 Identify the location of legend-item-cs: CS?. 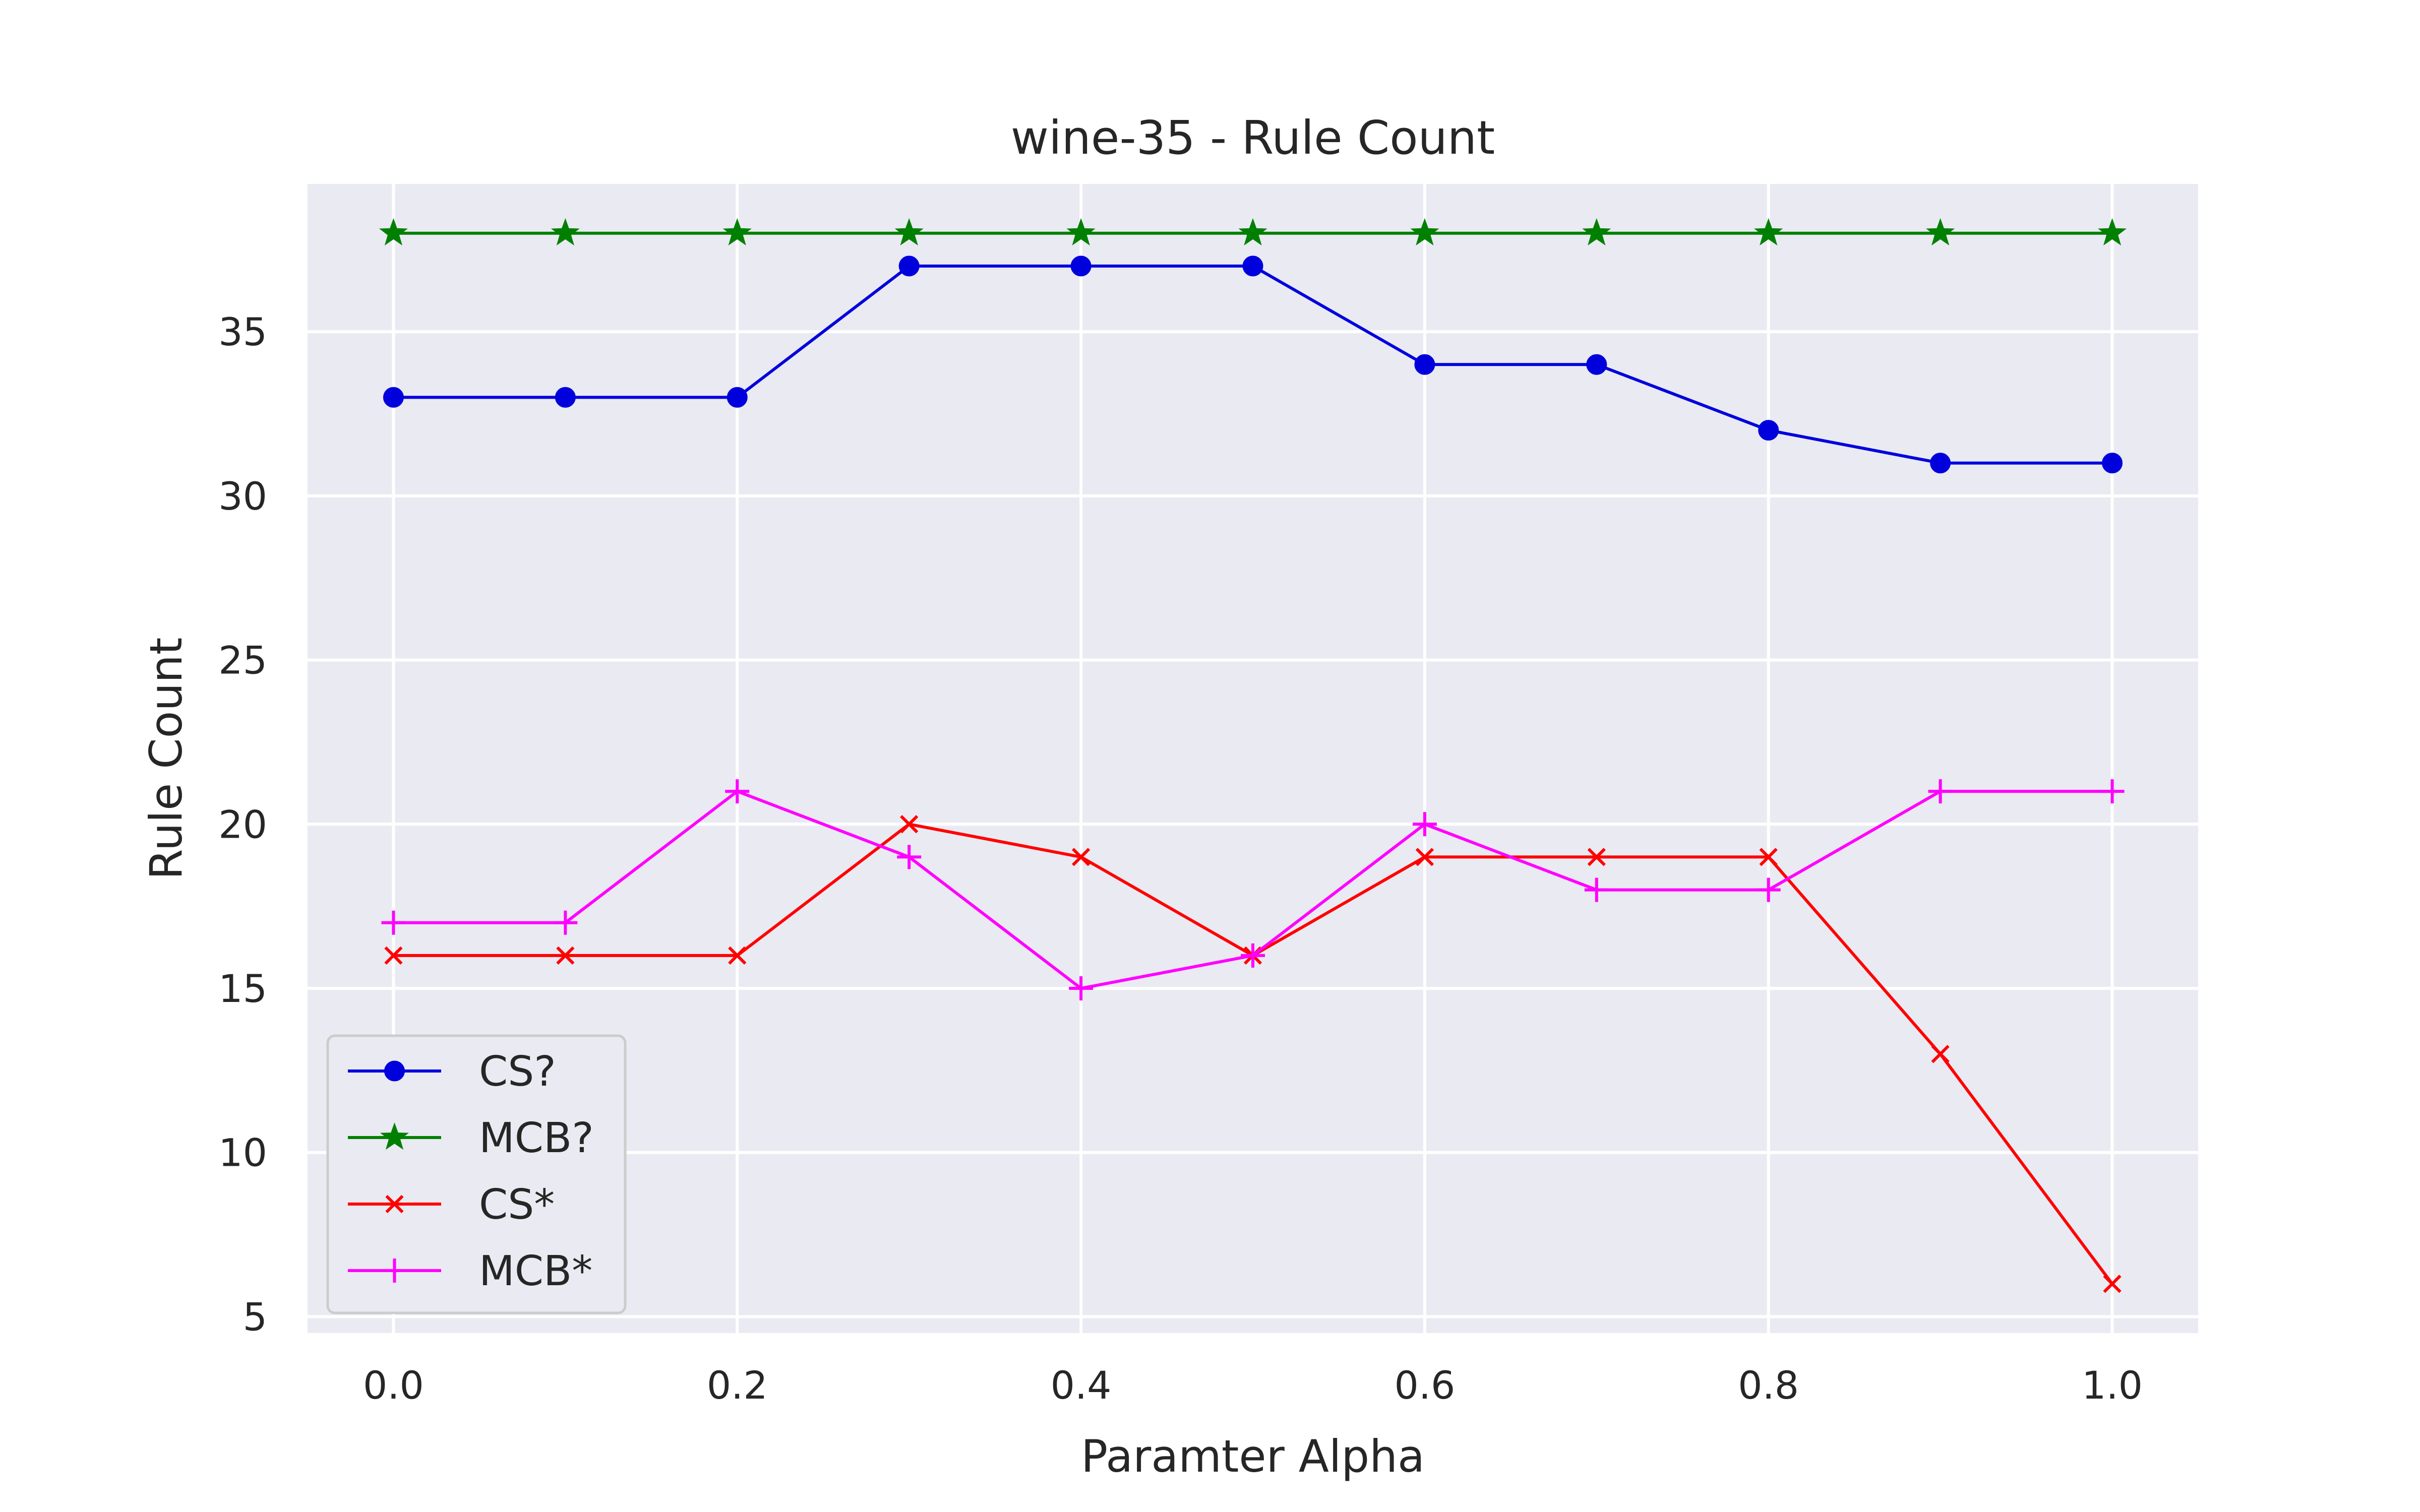
(452, 1072).